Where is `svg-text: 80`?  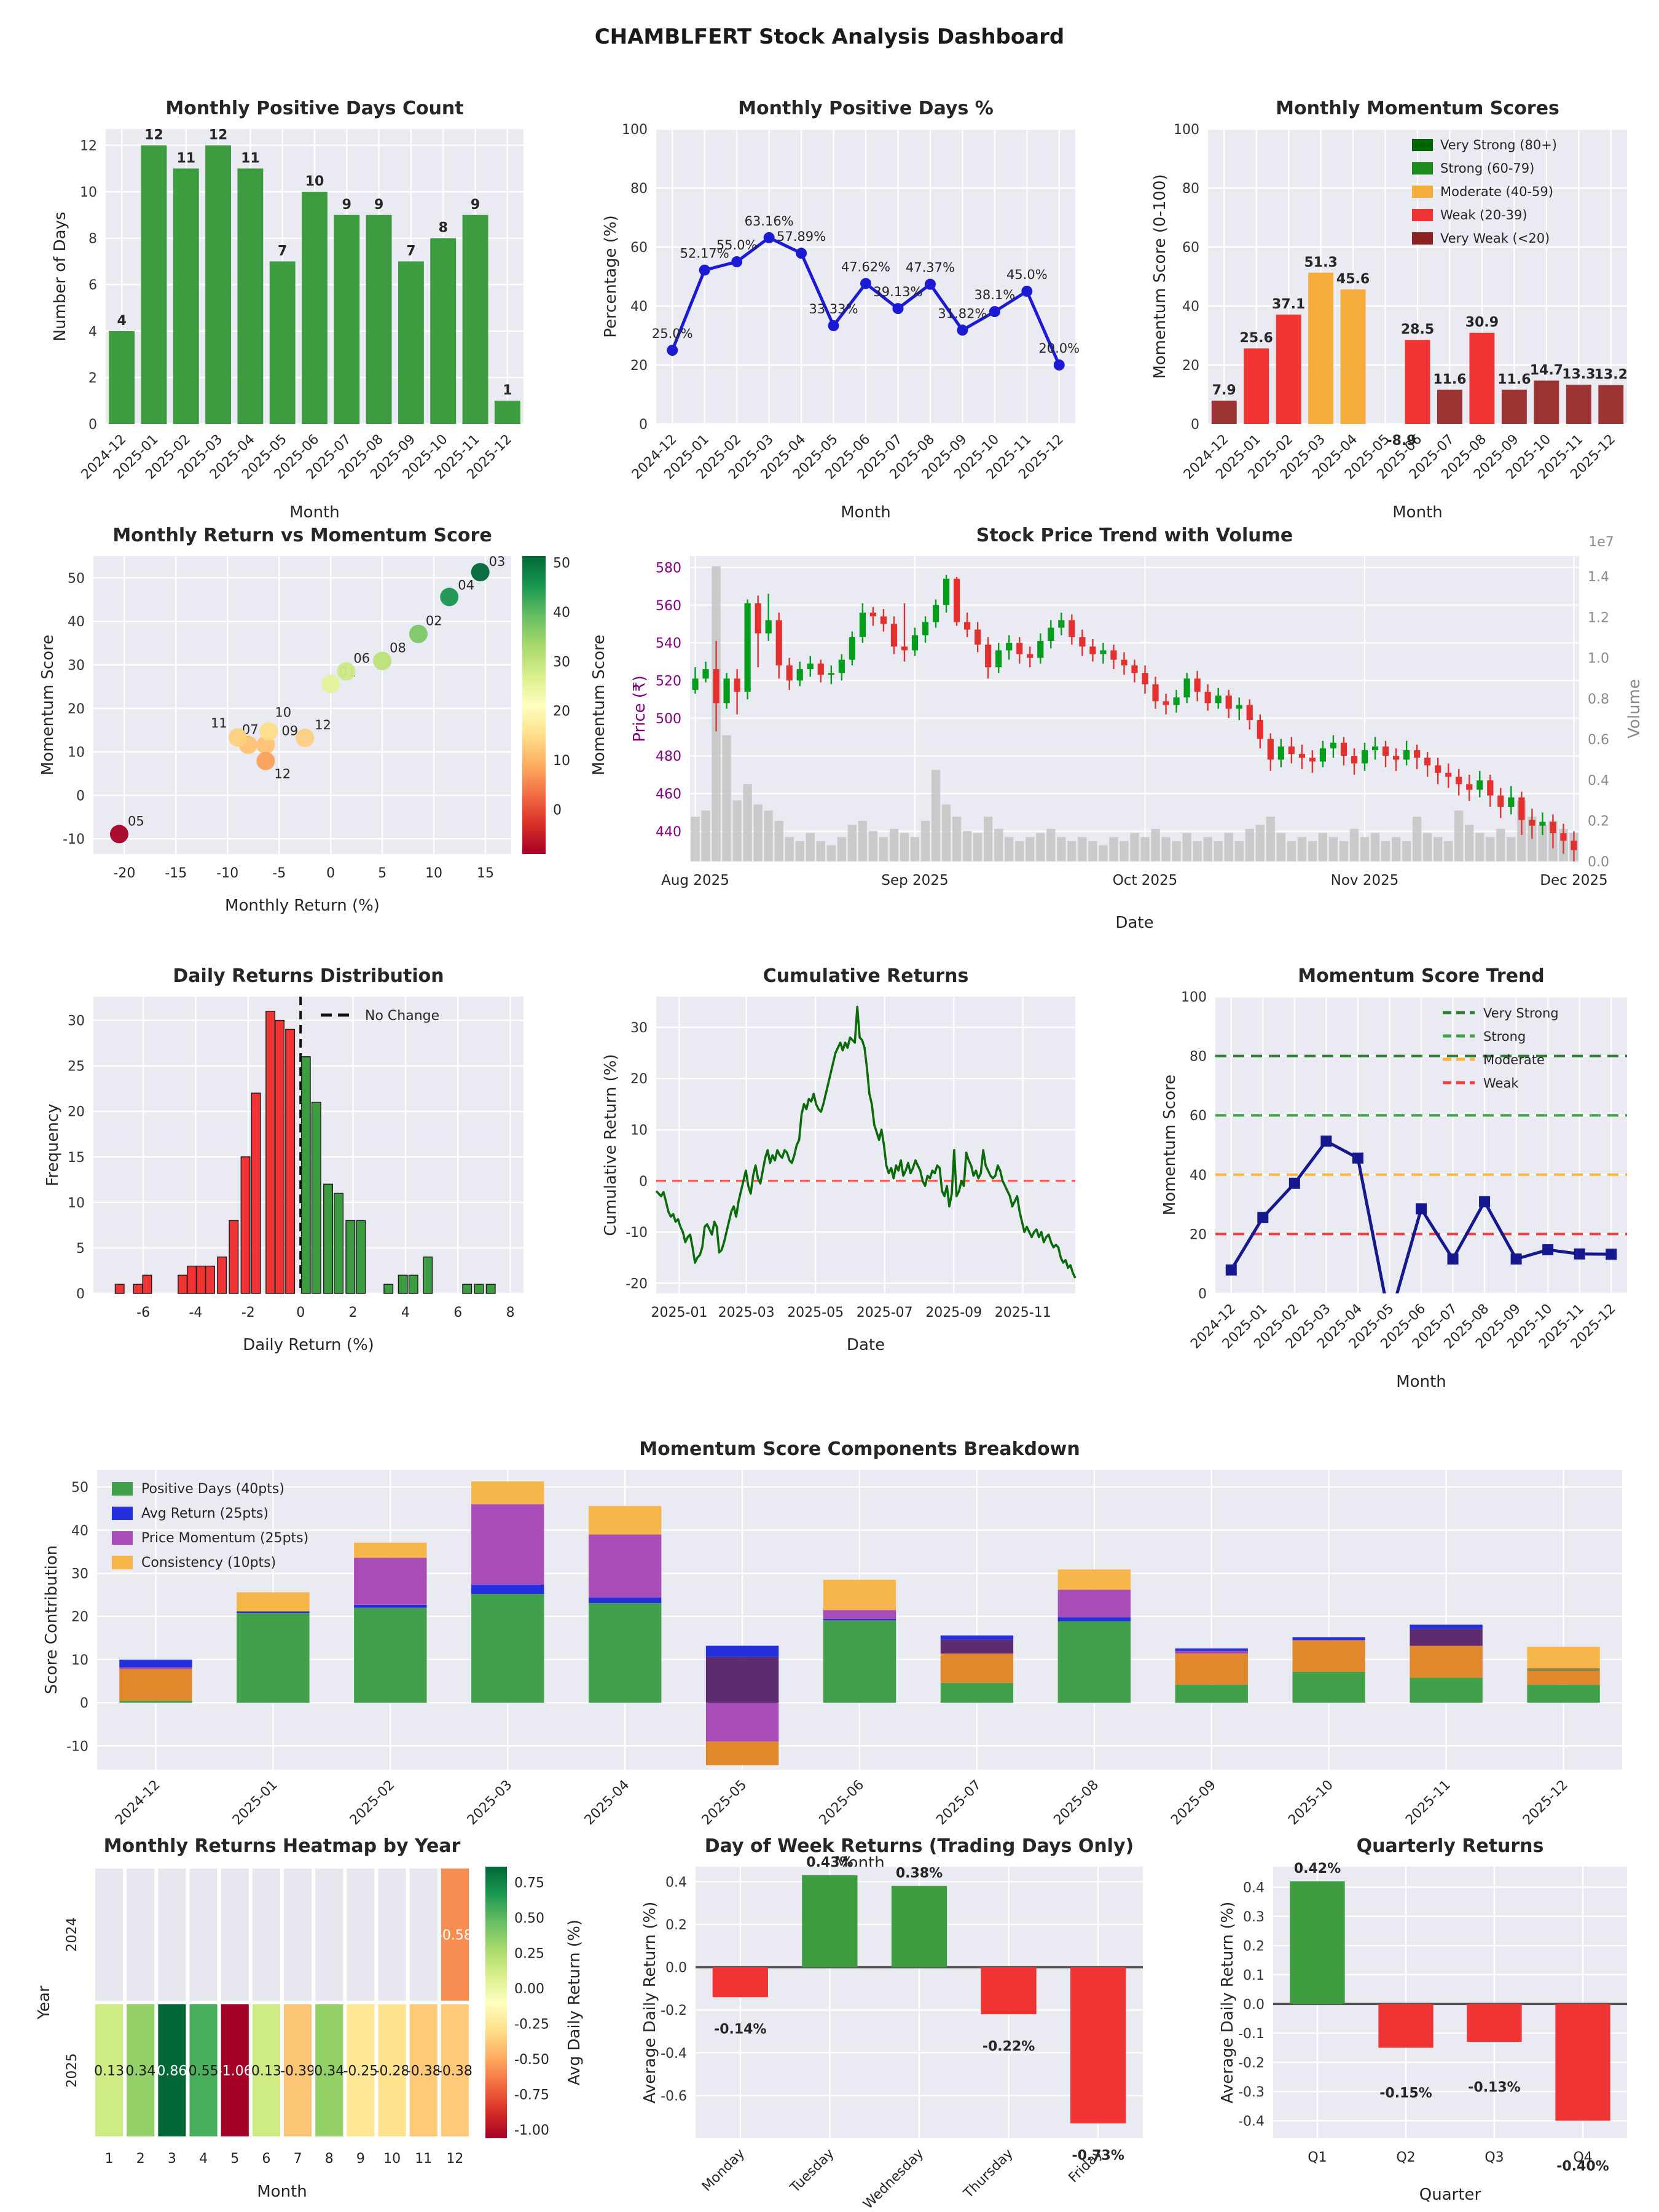 svg-text: 80 is located at coordinates (1190, 189).